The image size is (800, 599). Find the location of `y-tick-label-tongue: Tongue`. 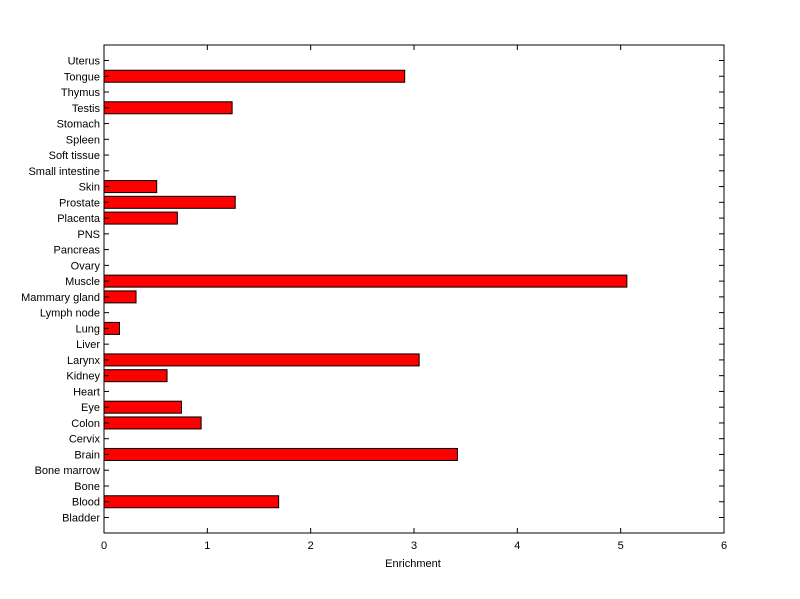

y-tick-label-tongue: Tongue is located at coordinates (82, 77).